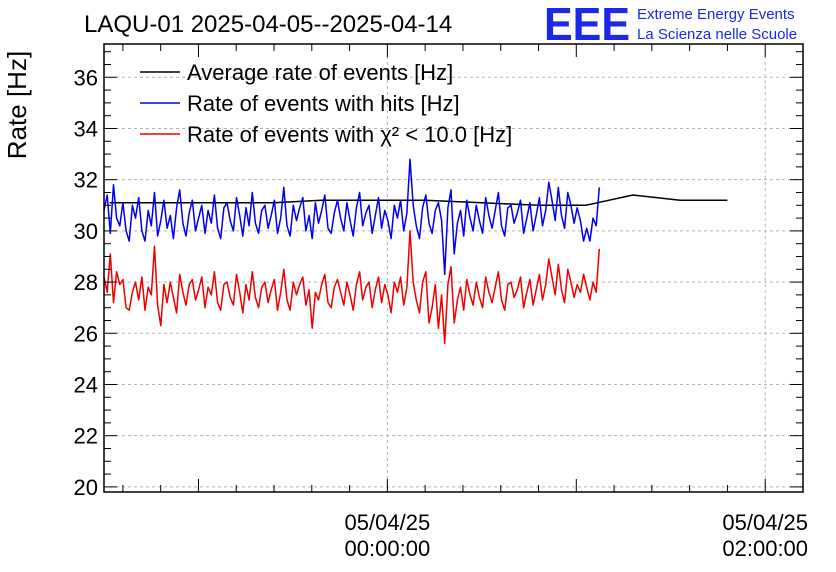 The width and height of the screenshot is (836, 572). I want to click on logo-line1: Extreme Energy Events, so click(716, 14).